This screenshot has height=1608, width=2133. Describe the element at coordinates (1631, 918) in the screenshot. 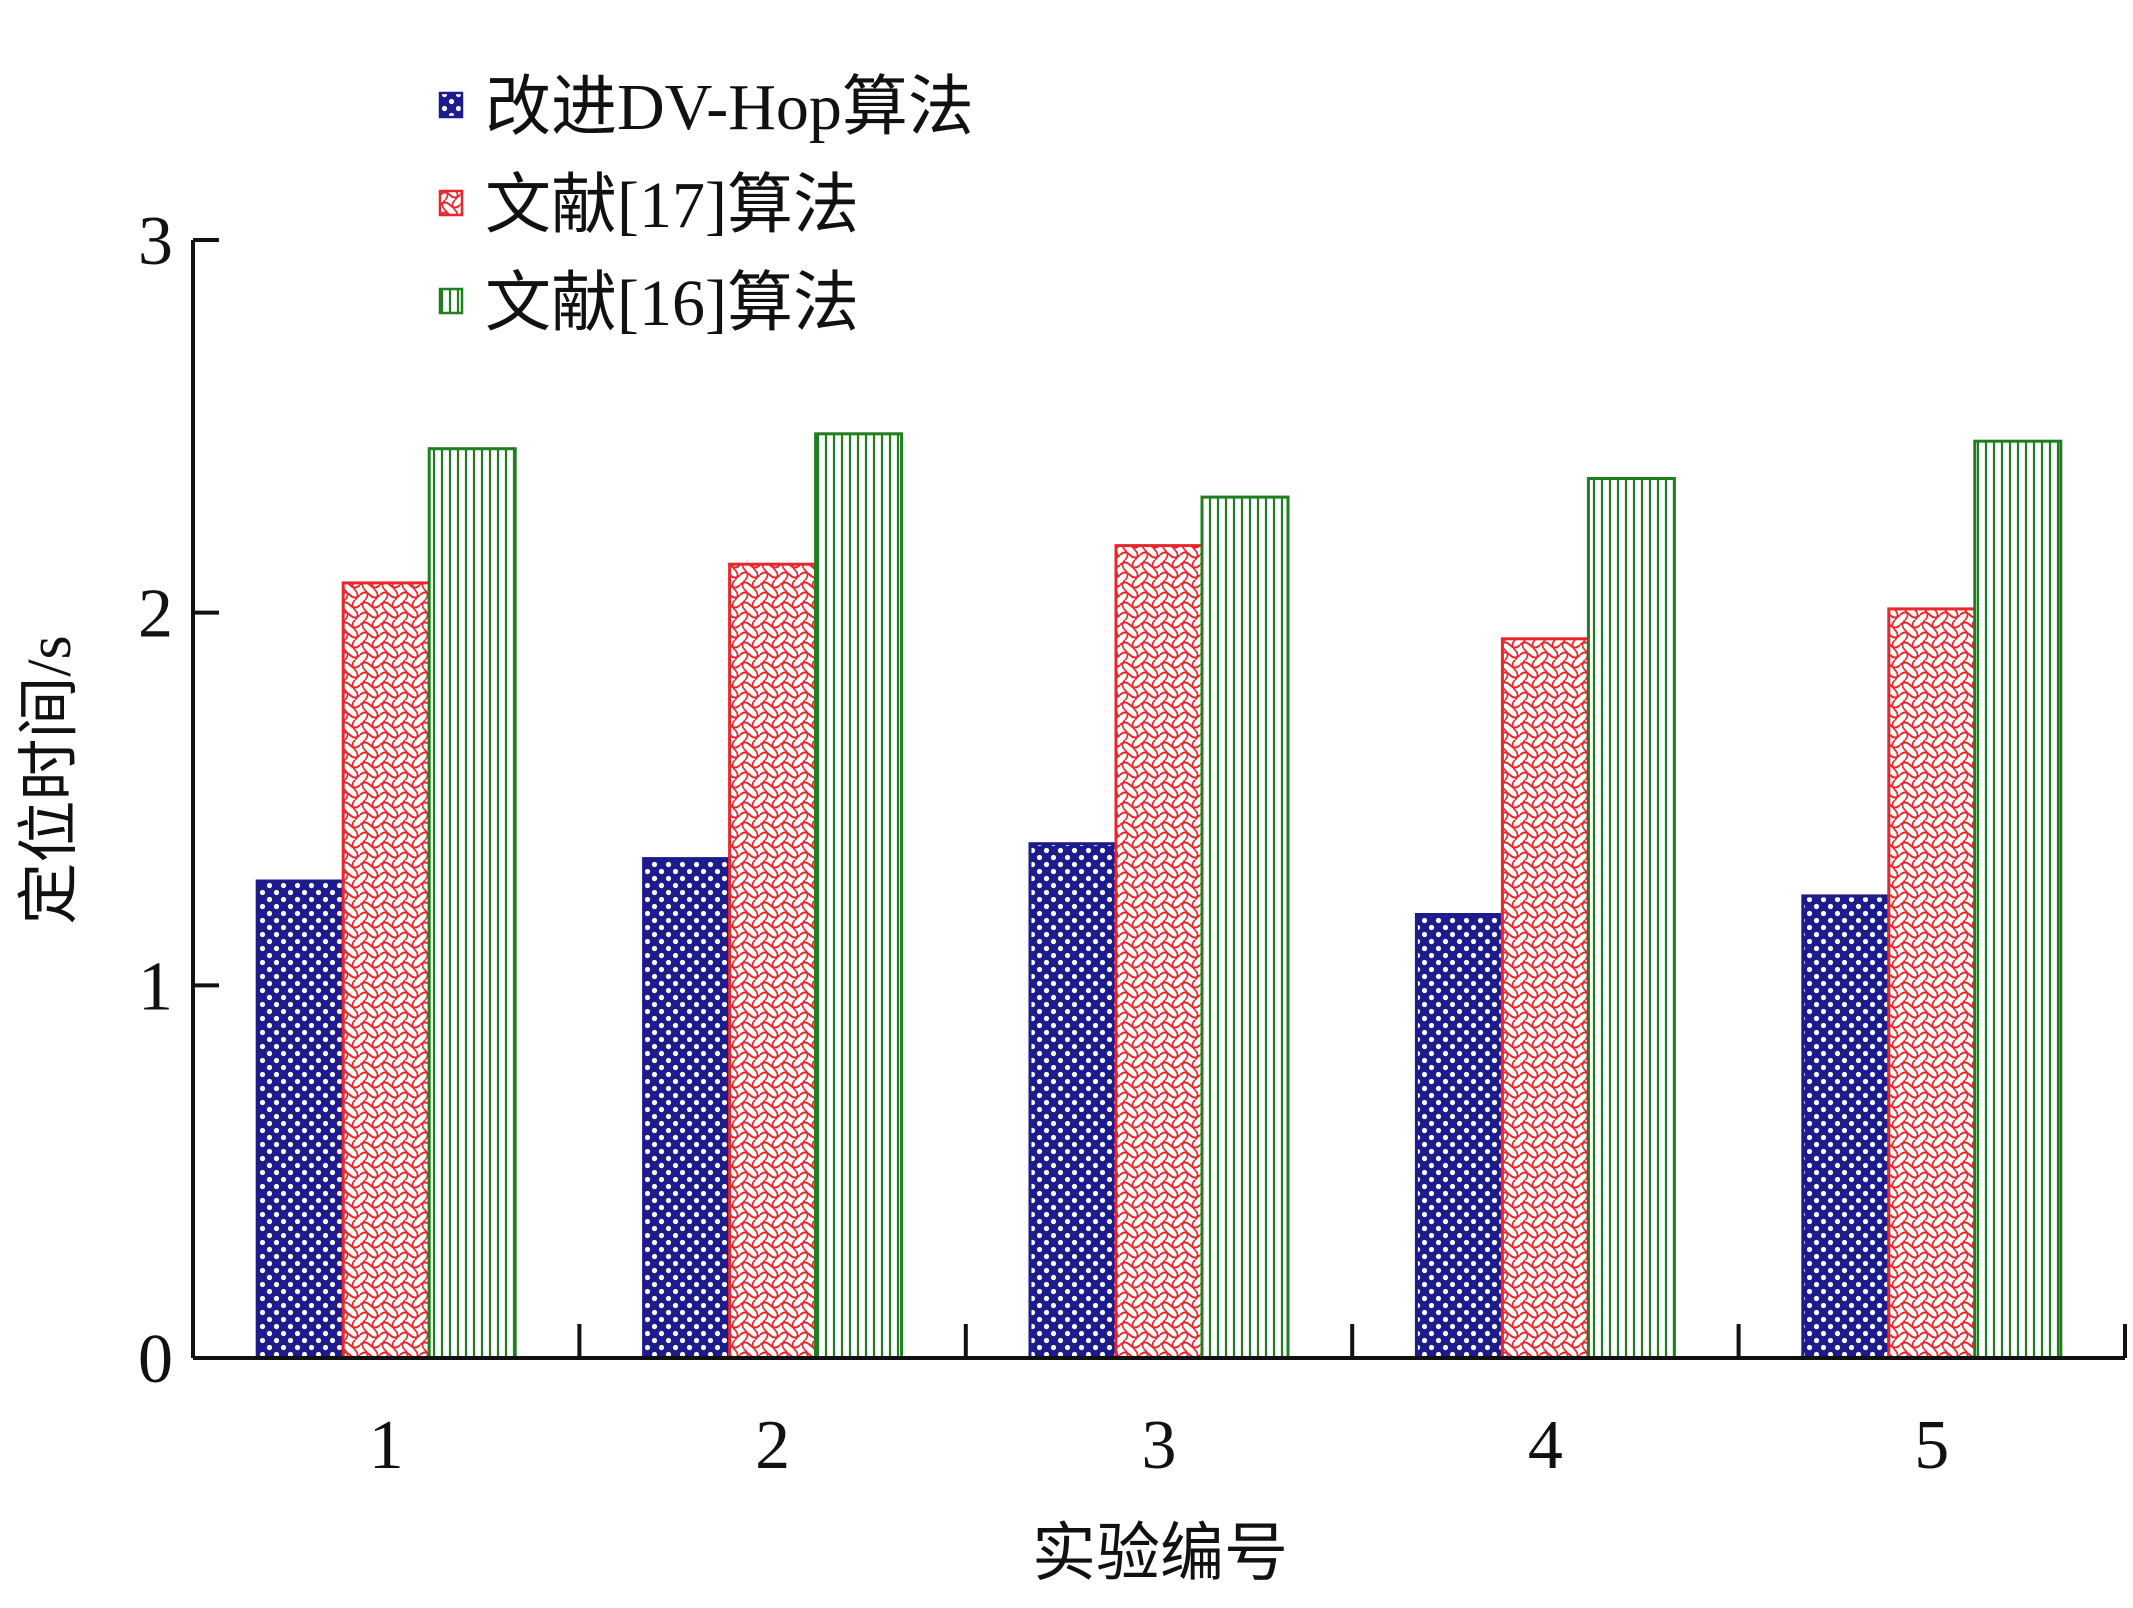

I see `bar-series3-exp4` at that location.